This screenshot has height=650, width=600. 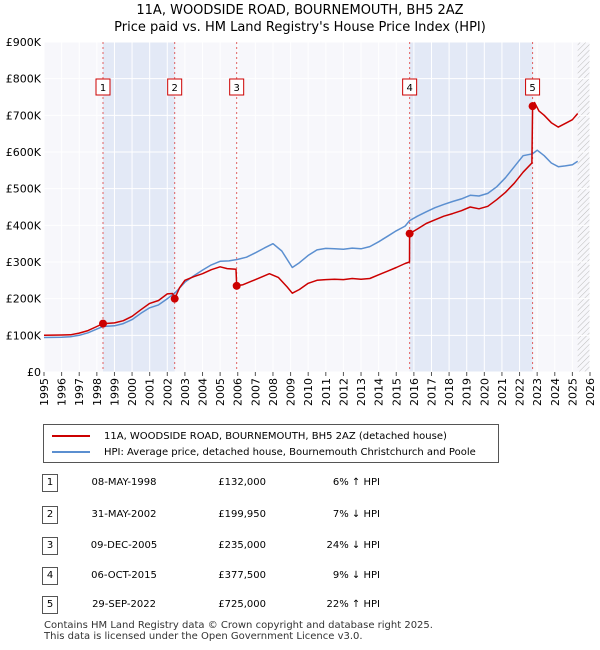 What do you see at coordinates (300, 516) in the screenshot?
I see `table-row: 2 31-MAY-2002 £199,950 7% ↓ HPI` at bounding box center [300, 516].